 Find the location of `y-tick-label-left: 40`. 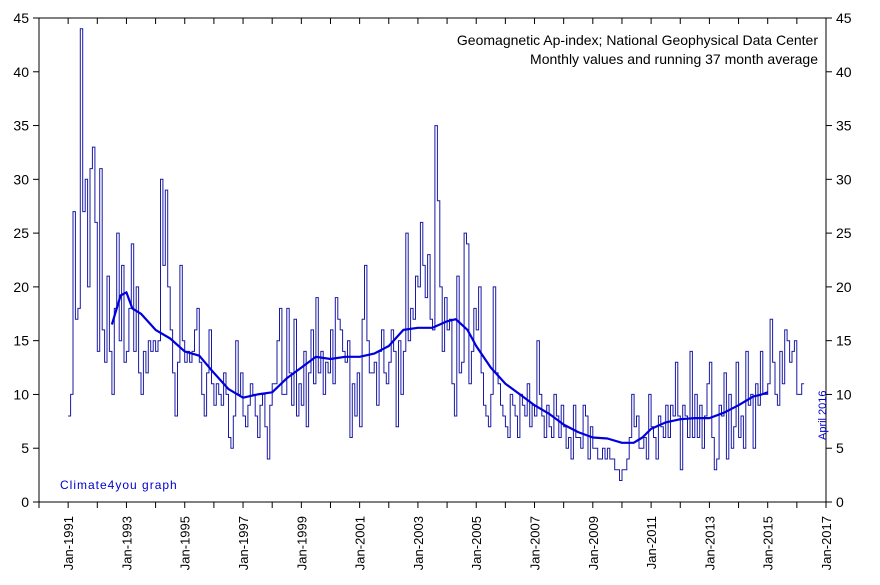

y-tick-label-left: 40 is located at coordinates (21, 72).